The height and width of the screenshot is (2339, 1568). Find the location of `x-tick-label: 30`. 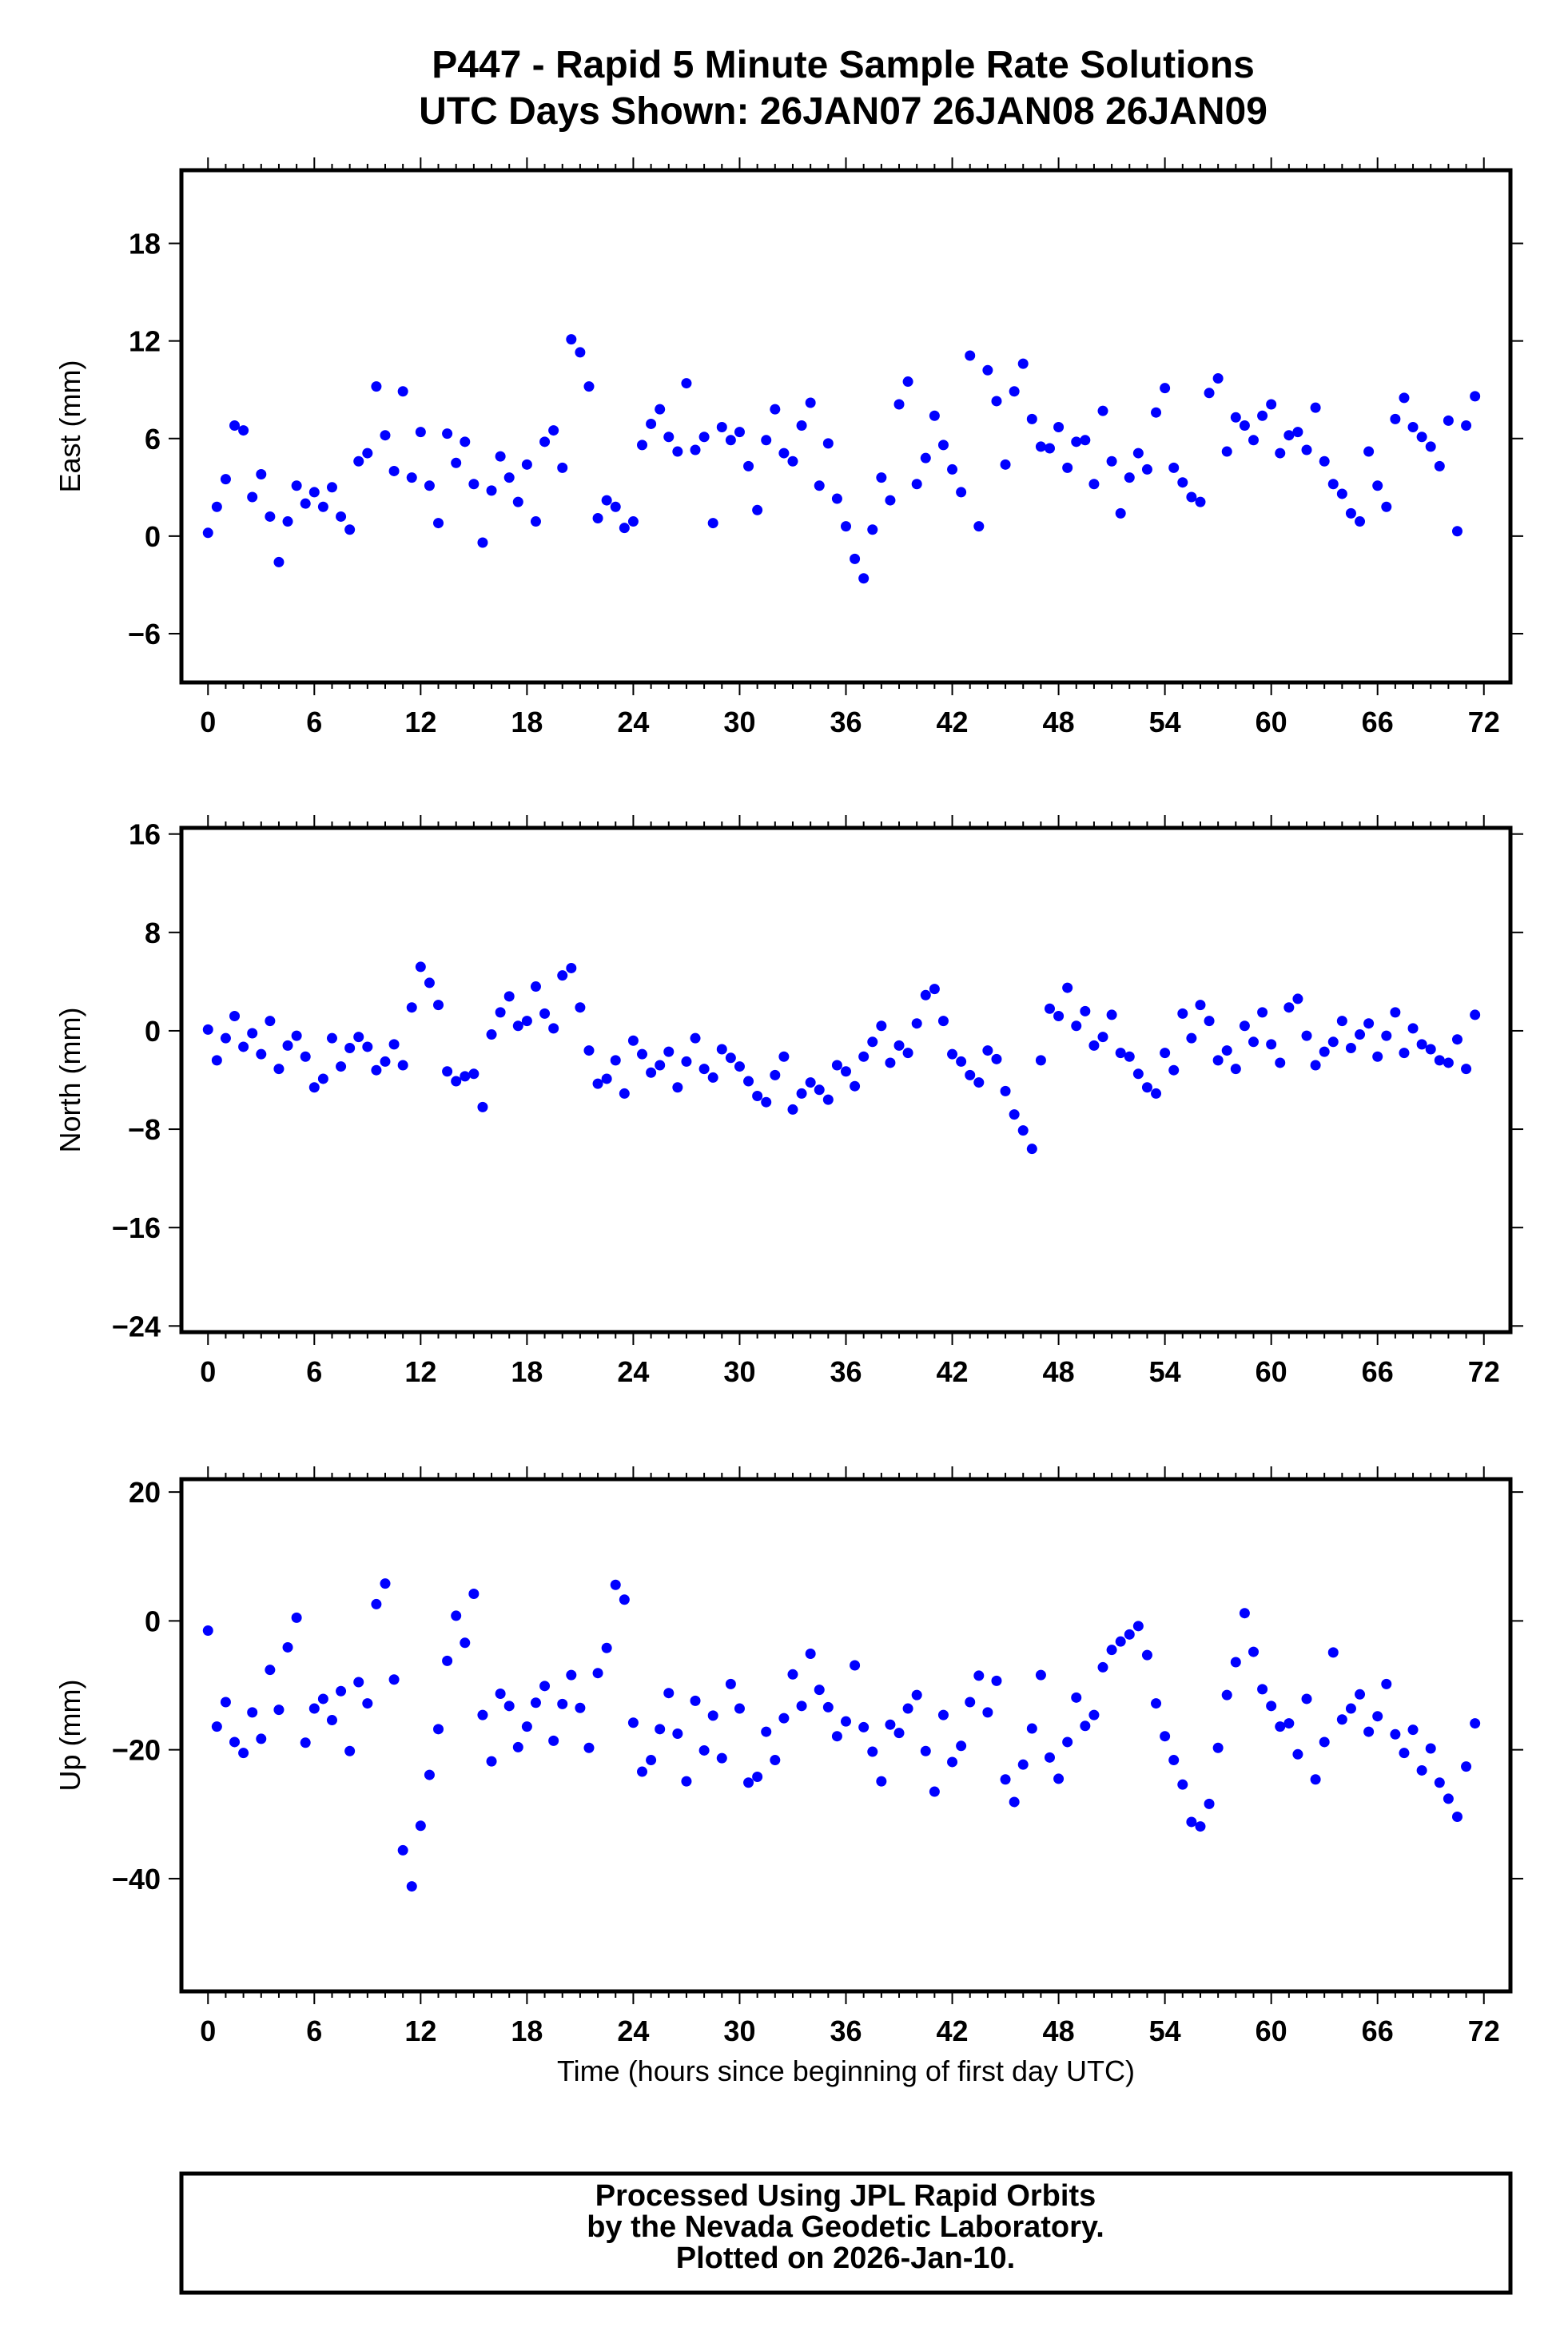

x-tick-label: 30 is located at coordinates (739, 722).